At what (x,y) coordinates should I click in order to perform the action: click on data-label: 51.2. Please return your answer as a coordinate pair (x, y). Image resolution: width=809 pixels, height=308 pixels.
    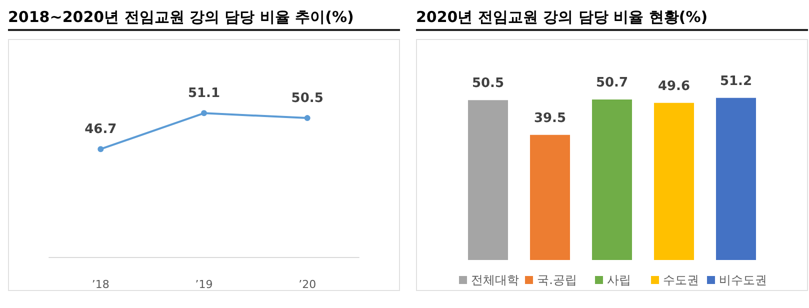
    Looking at the image, I should click on (736, 81).